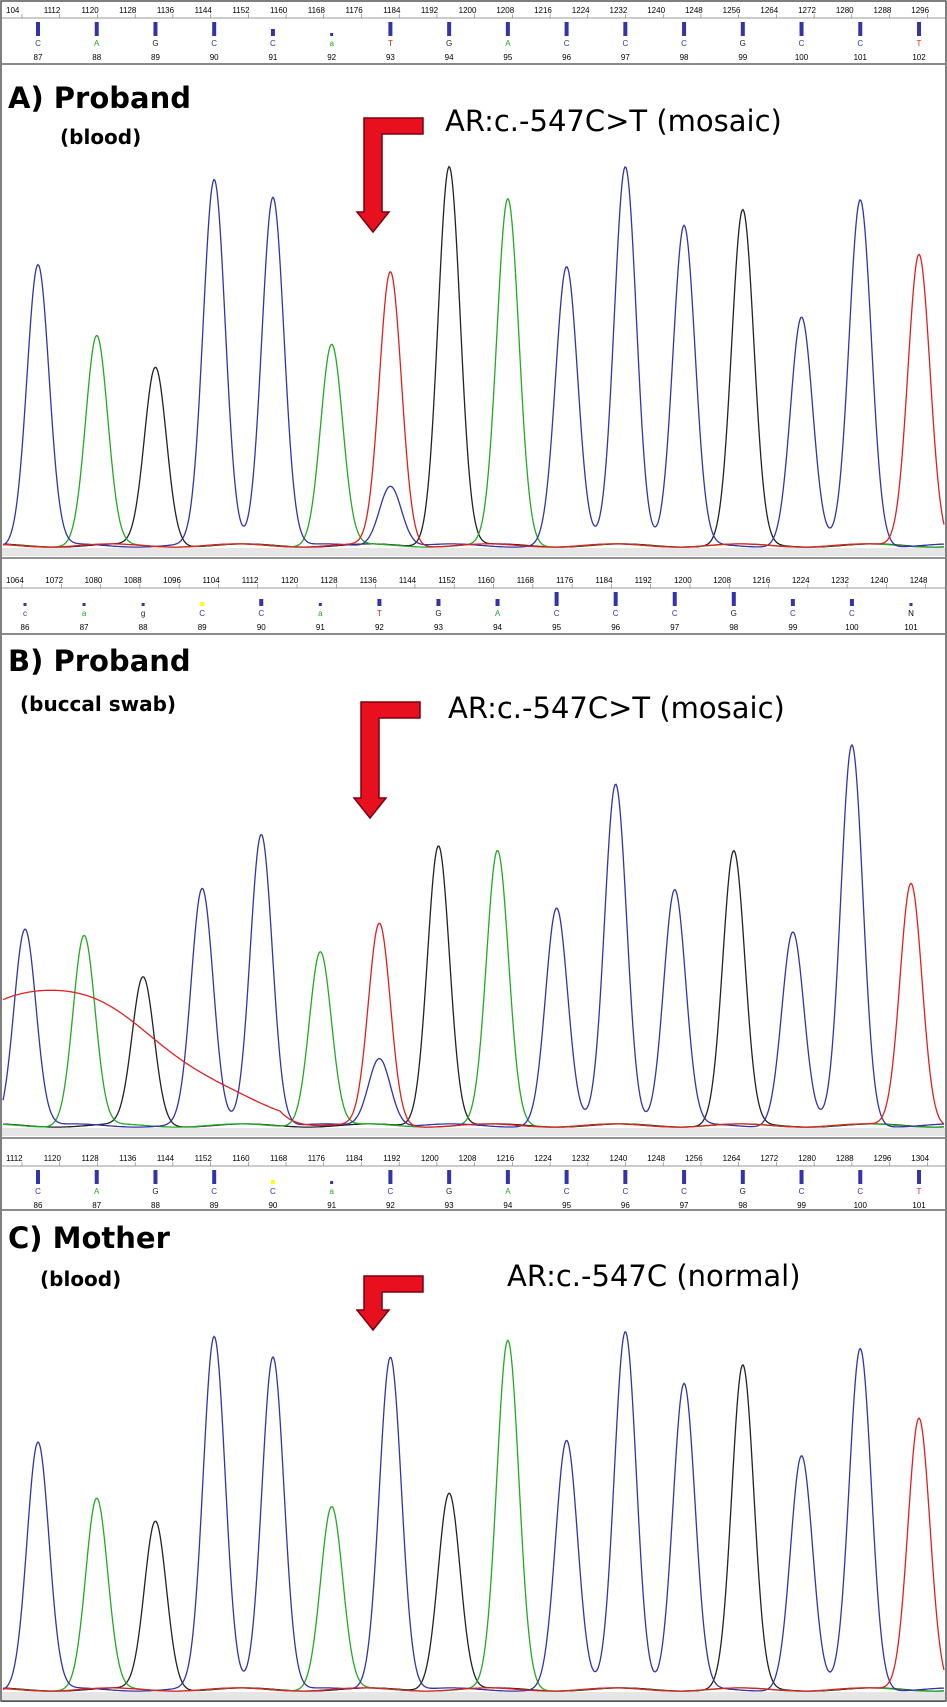 This screenshot has width=947, height=1707. Describe the element at coordinates (84, 617) in the screenshot. I see `base-call: a 87` at that location.